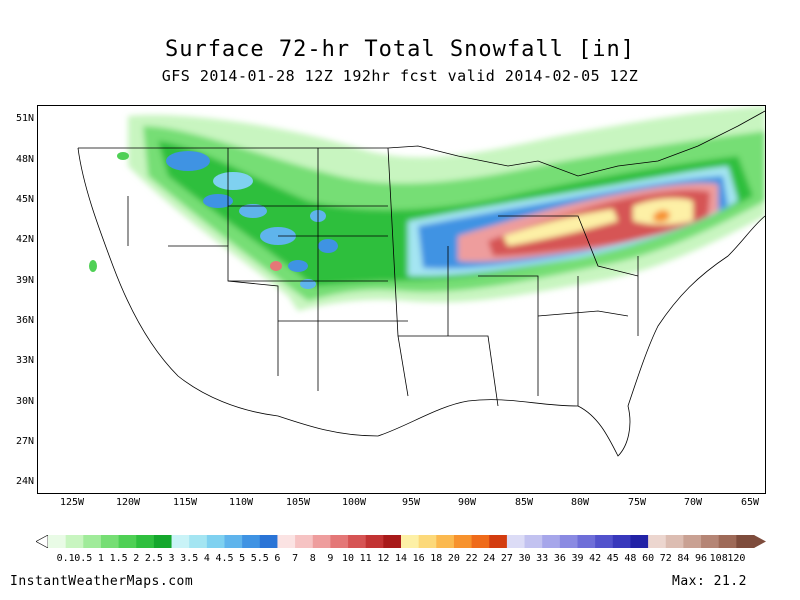  Describe the element at coordinates (24, 239) in the screenshot. I see `lat-label: 42N` at that location.